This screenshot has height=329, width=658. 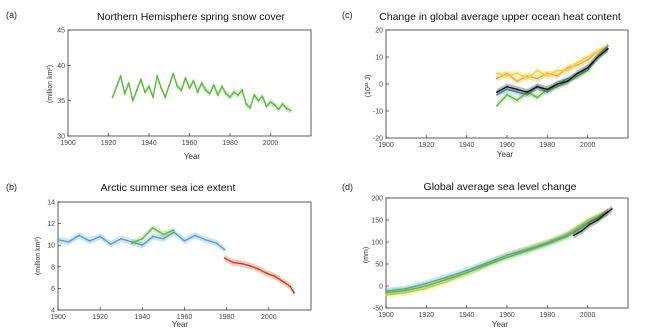 What do you see at coordinates (366, 255) in the screenshot?
I see `panel-d-ylabel: (mm)` at bounding box center [366, 255].